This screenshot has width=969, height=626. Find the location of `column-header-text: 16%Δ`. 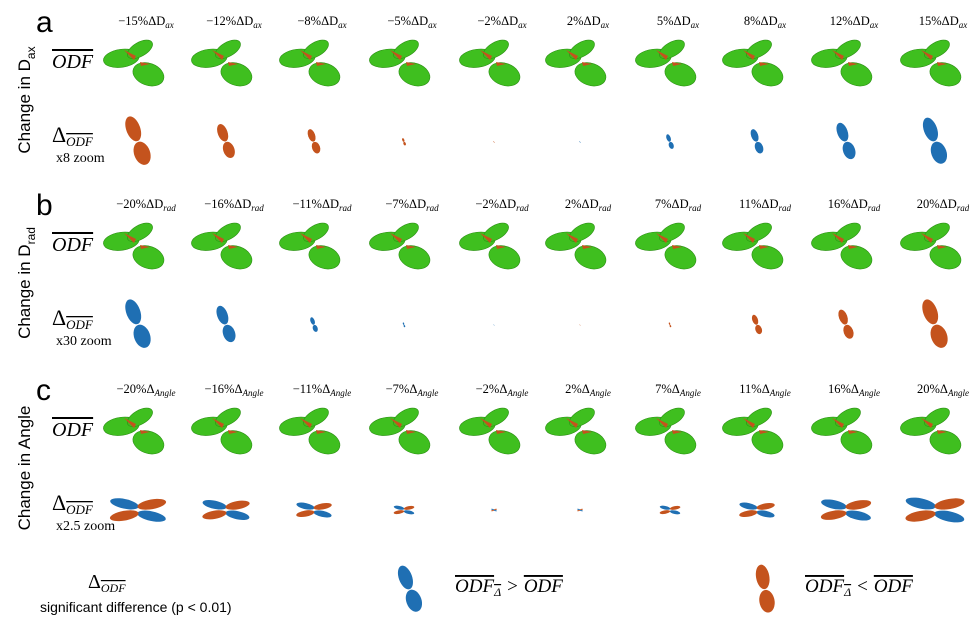

column-header-text: 16%Δ is located at coordinates (843, 389).